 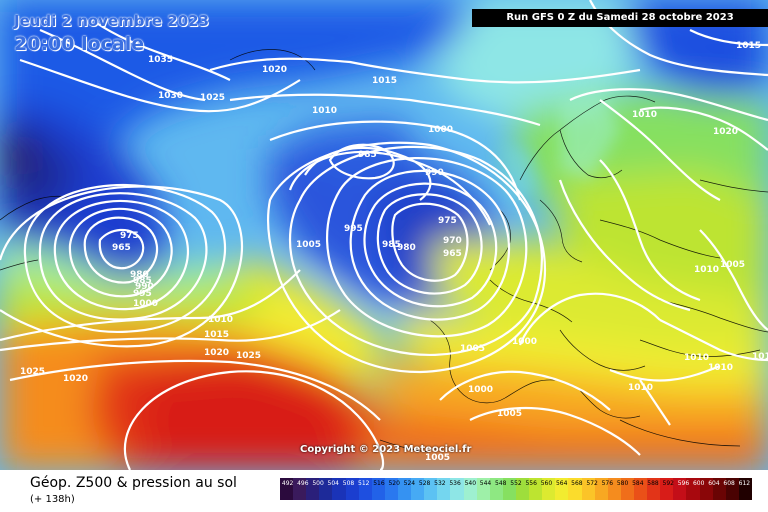 I want to click on run-info: Run GFS 0 Z du Samedi 28 octobre 2023, so click(x=620, y=18).